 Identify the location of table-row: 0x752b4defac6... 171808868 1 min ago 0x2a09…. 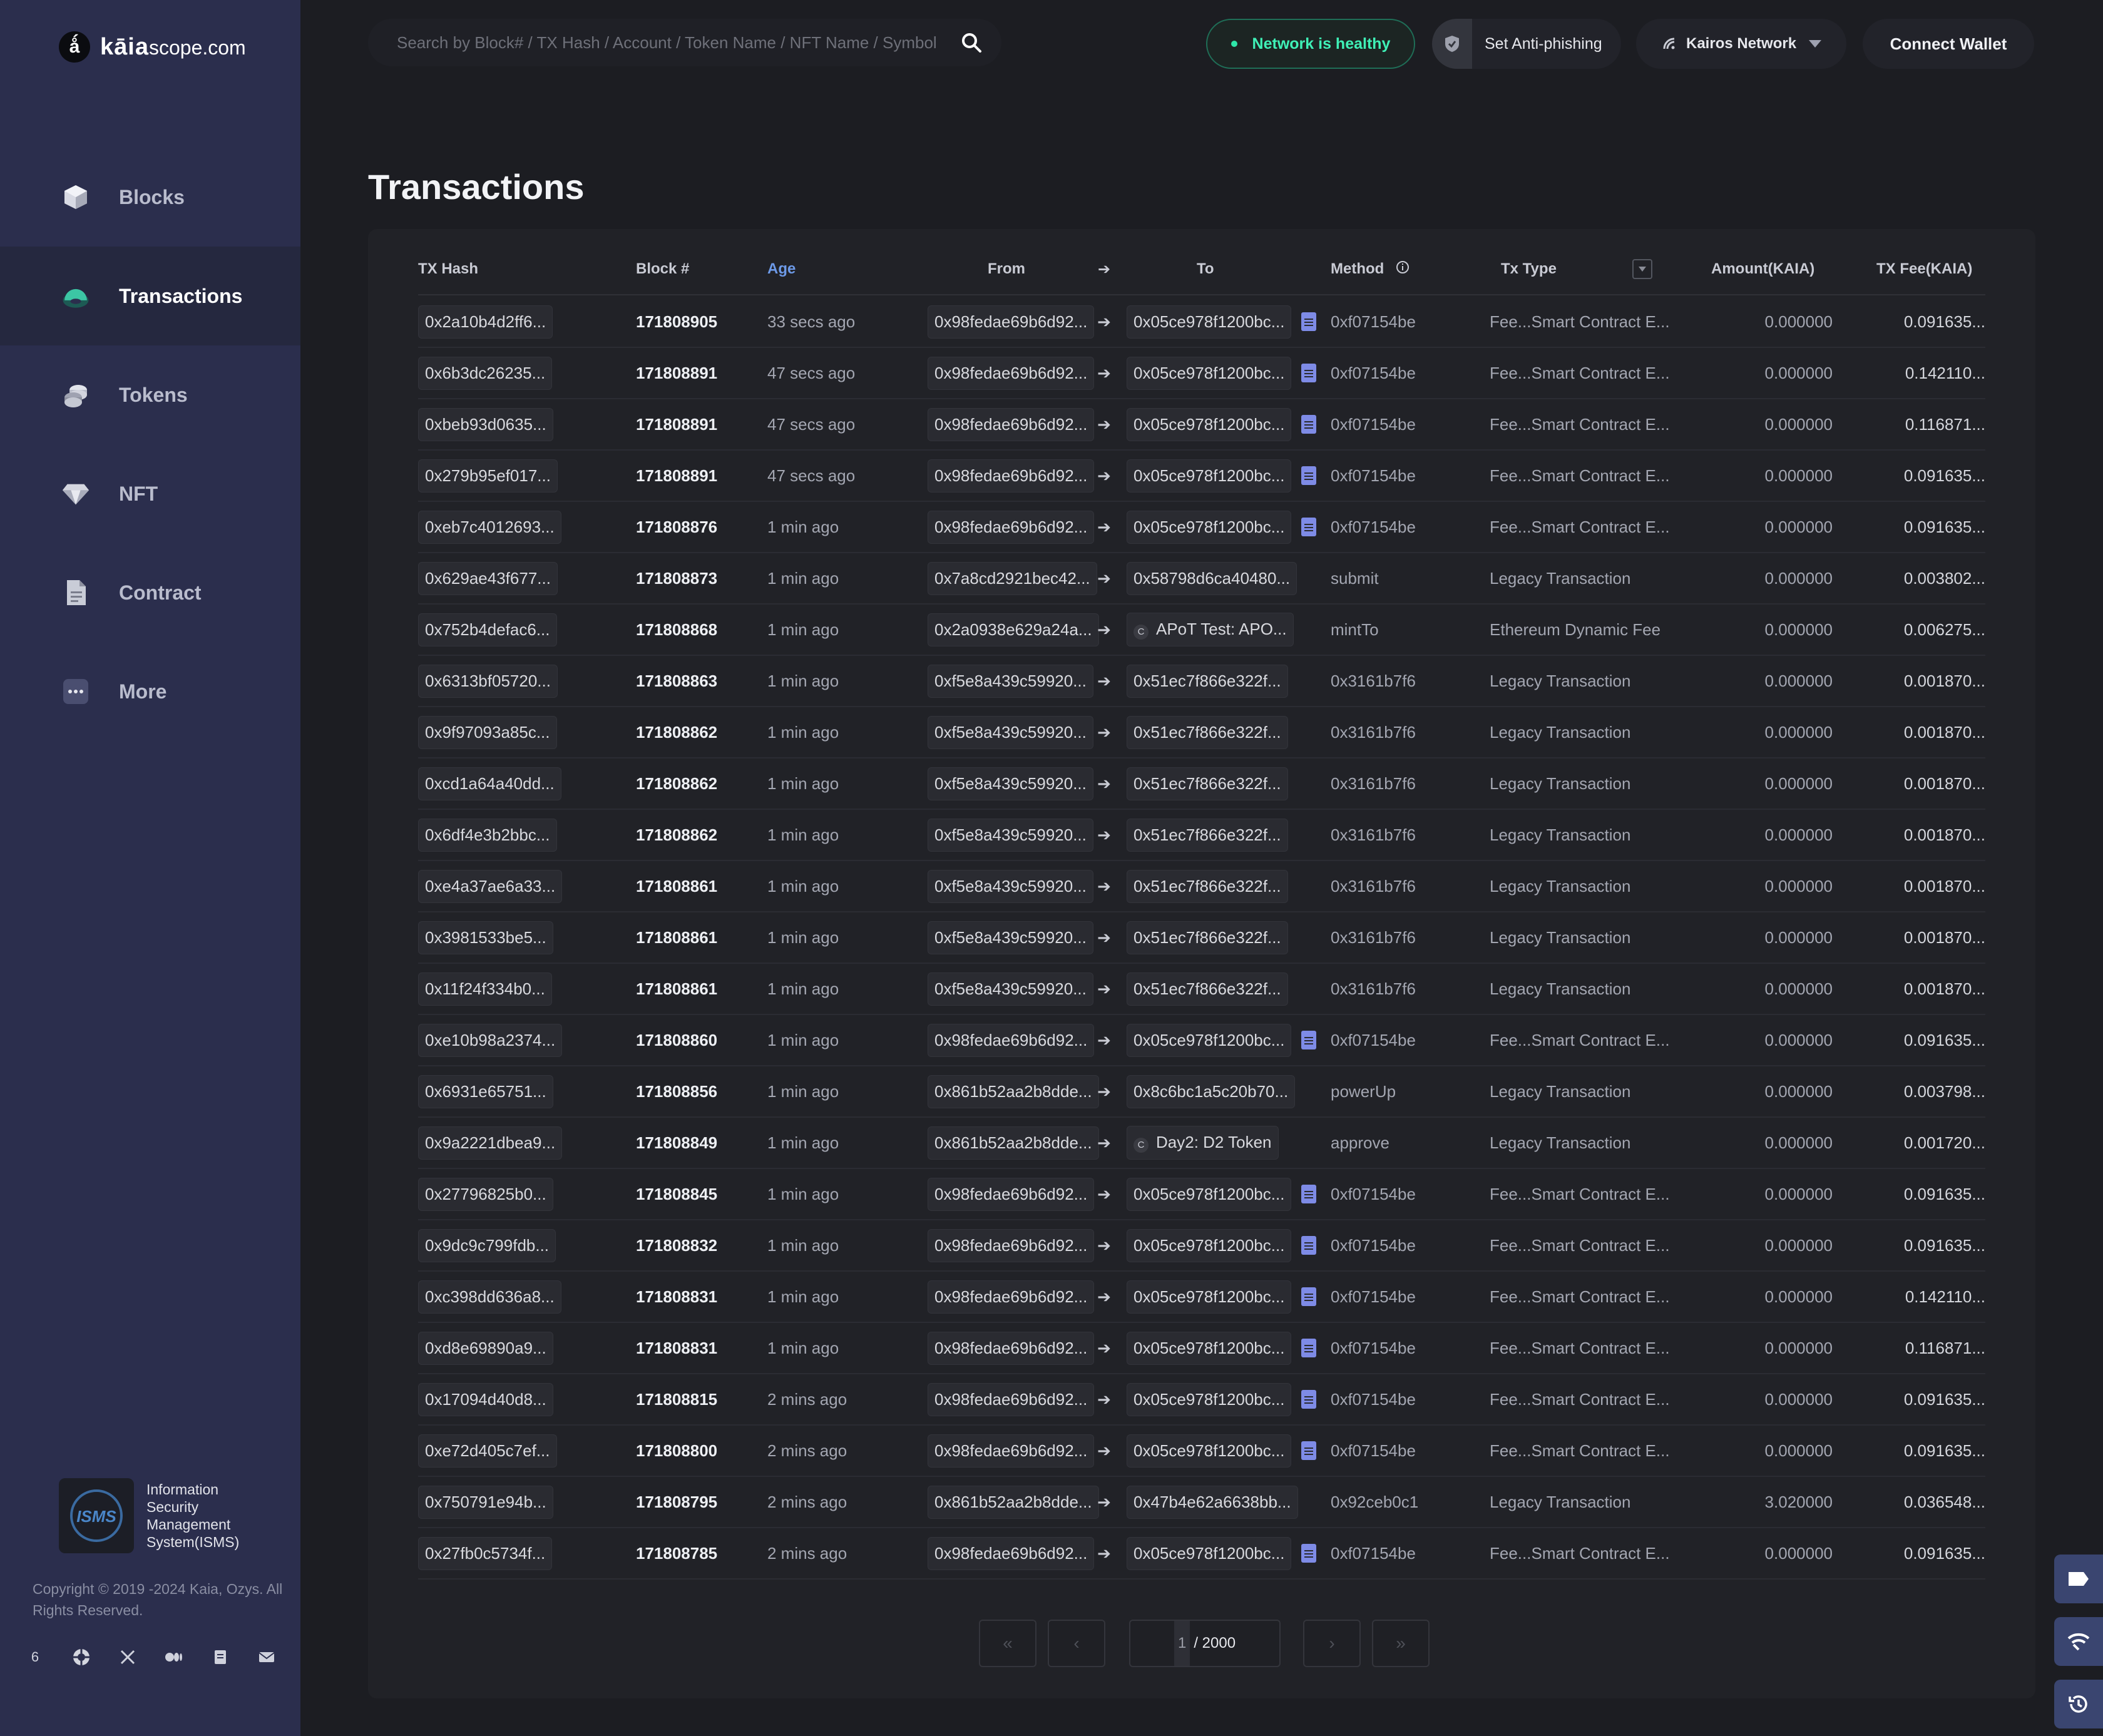
(1201, 630).